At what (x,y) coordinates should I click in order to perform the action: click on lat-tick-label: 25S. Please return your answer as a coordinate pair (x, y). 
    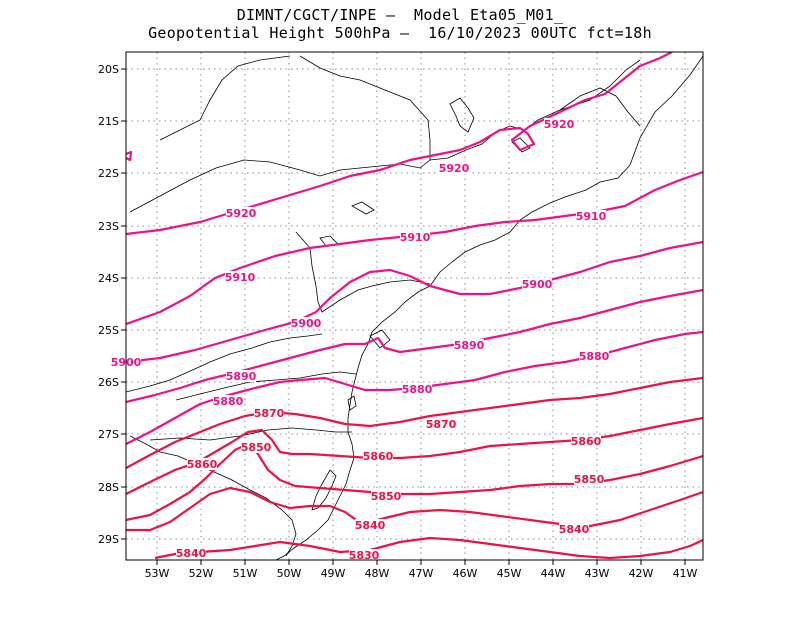
    Looking at the image, I should click on (108, 330).